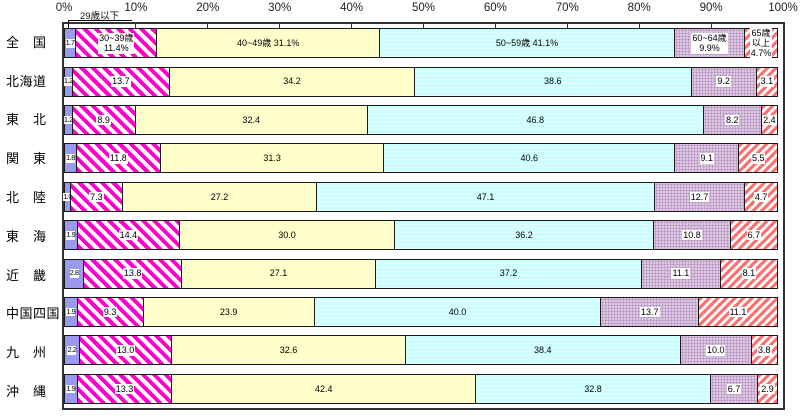 The image size is (800, 418). What do you see at coordinates (709, 43) in the screenshot?
I see `segment-value-label: 60~64歳 9.9%` at bounding box center [709, 43].